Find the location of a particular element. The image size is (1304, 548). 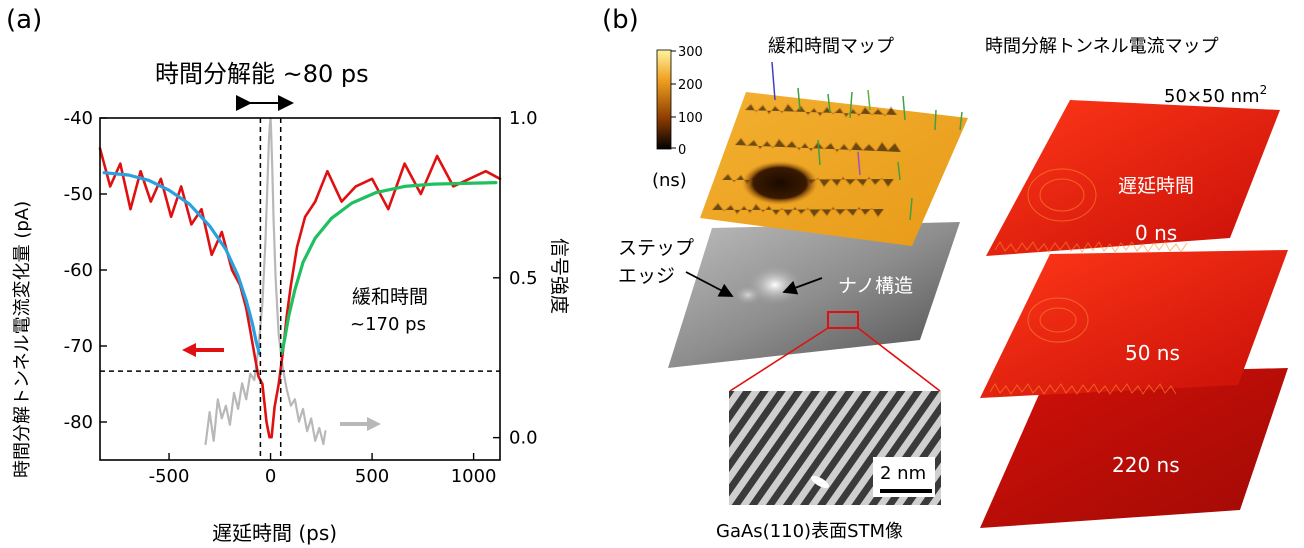

step-edge-arrow is located at coordinates (709, 284).